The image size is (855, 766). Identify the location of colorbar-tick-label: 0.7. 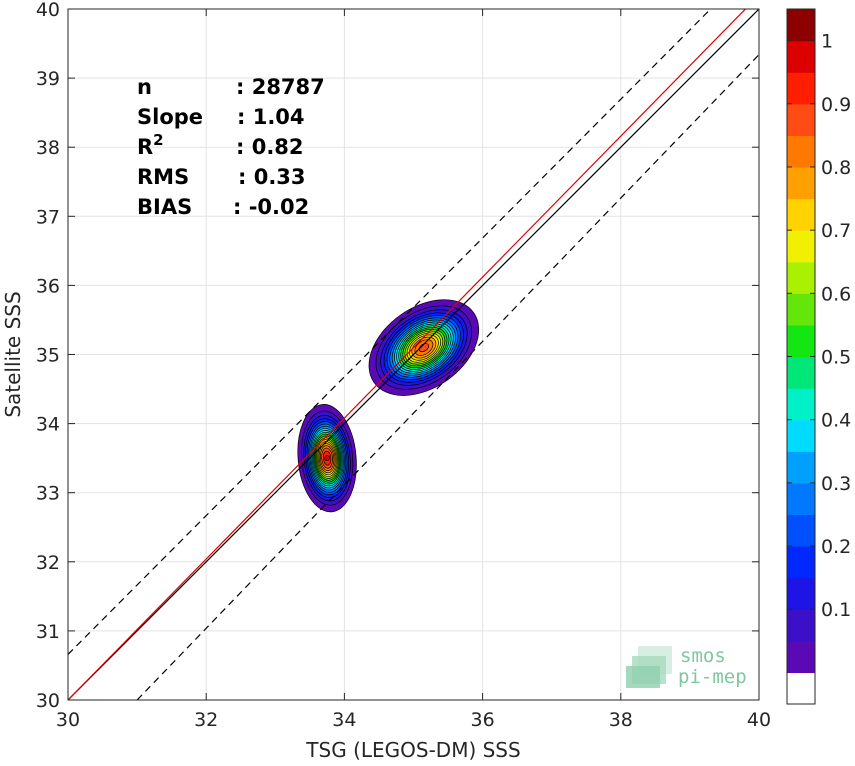
(836, 231).